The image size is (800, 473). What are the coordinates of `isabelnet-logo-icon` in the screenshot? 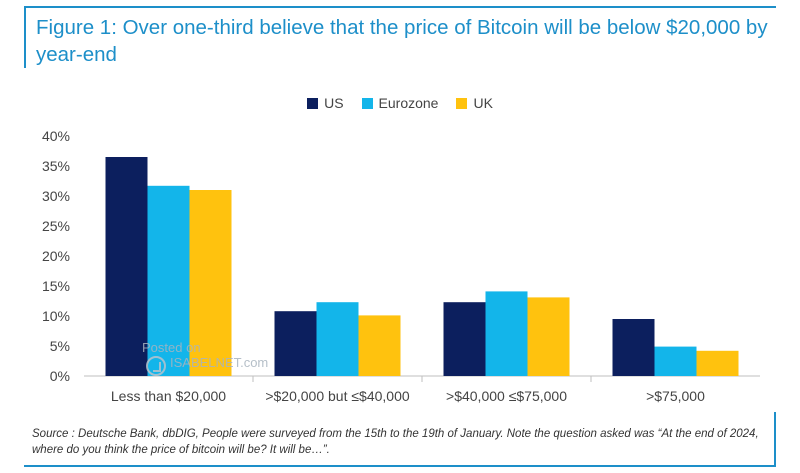 It's located at (156, 366).